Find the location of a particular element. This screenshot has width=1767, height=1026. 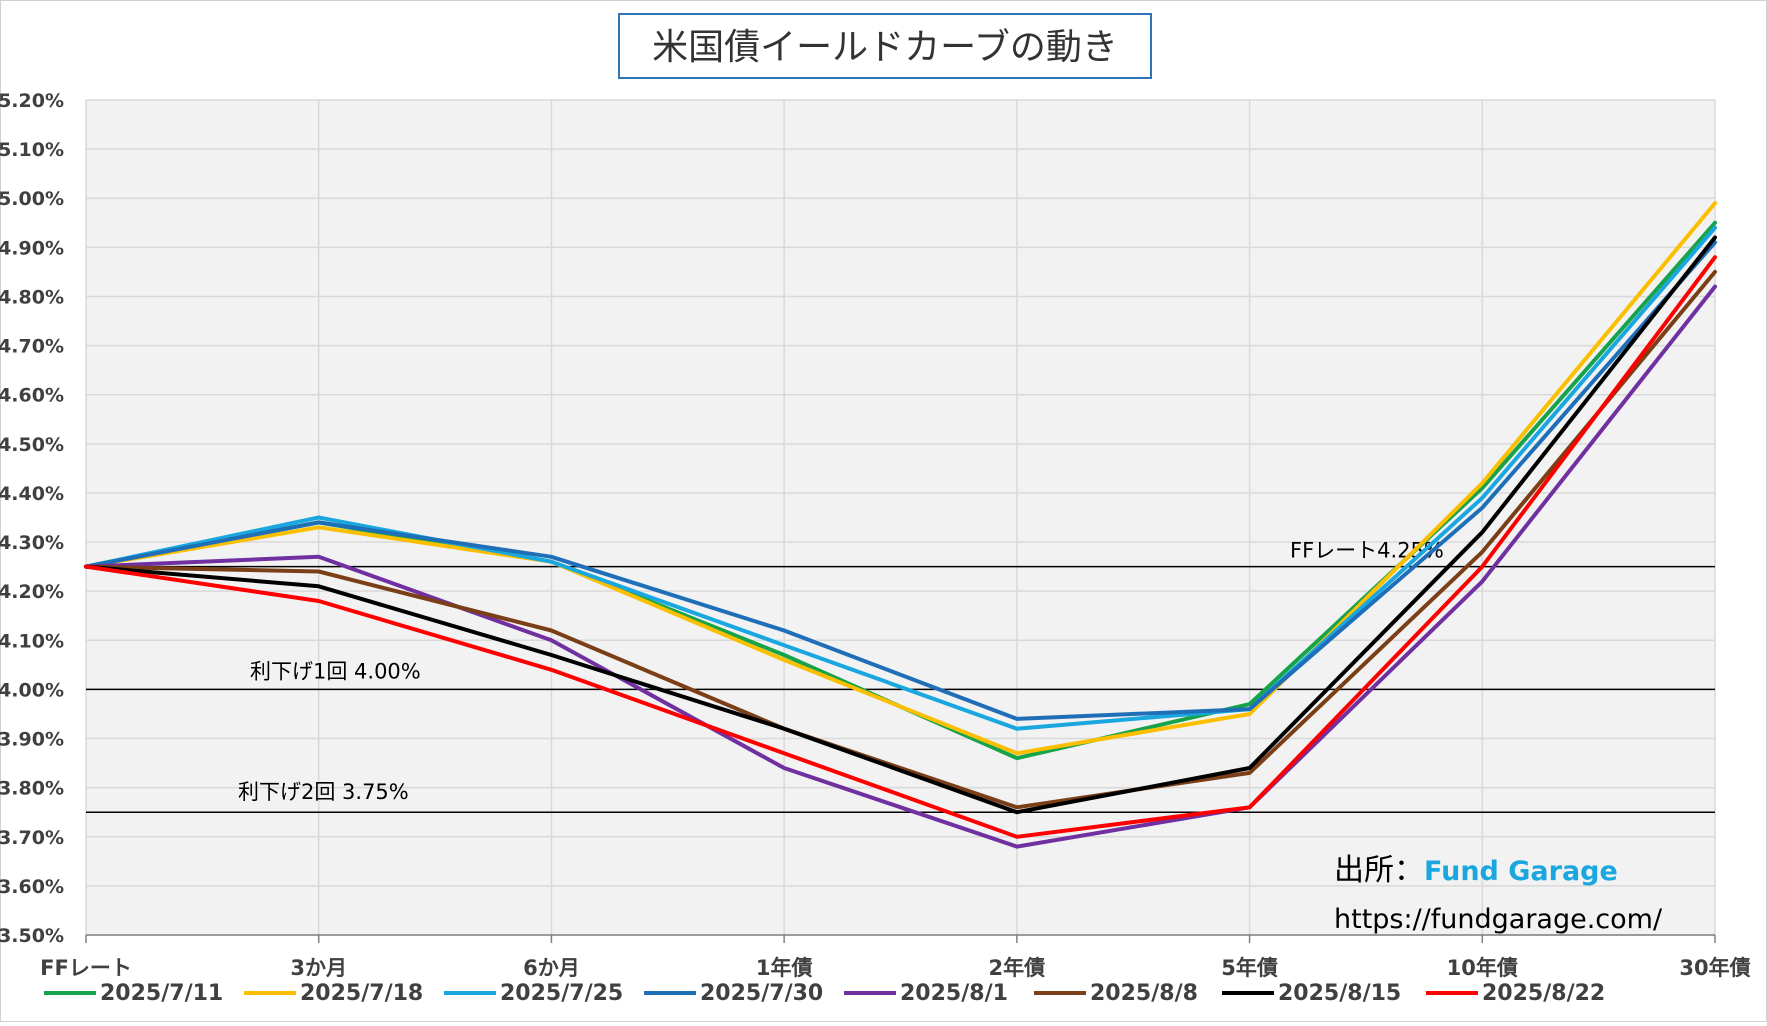

x-tick-label: 3か月 is located at coordinates (318, 968).